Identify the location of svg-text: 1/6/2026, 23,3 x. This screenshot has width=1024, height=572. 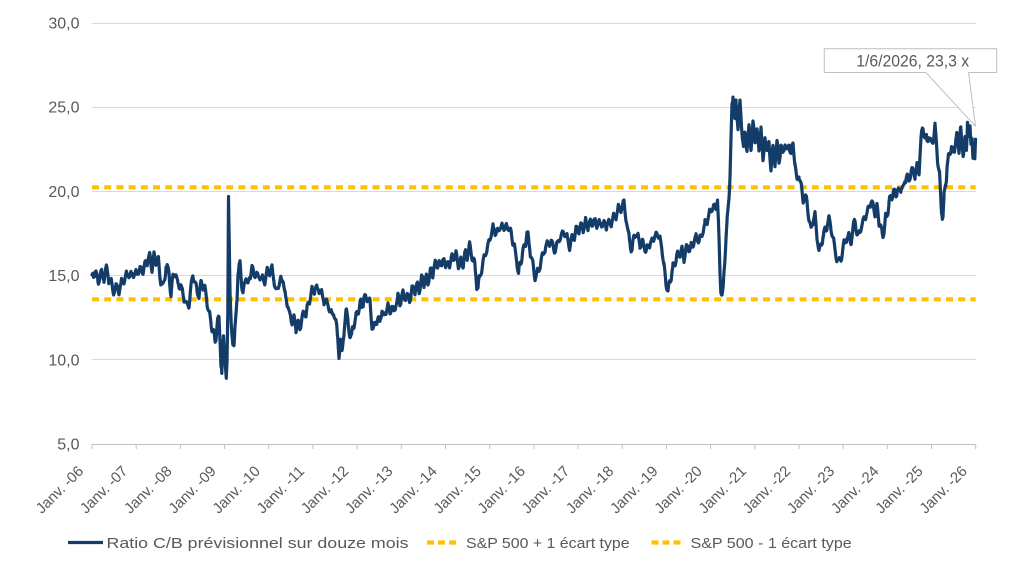
(912, 62).